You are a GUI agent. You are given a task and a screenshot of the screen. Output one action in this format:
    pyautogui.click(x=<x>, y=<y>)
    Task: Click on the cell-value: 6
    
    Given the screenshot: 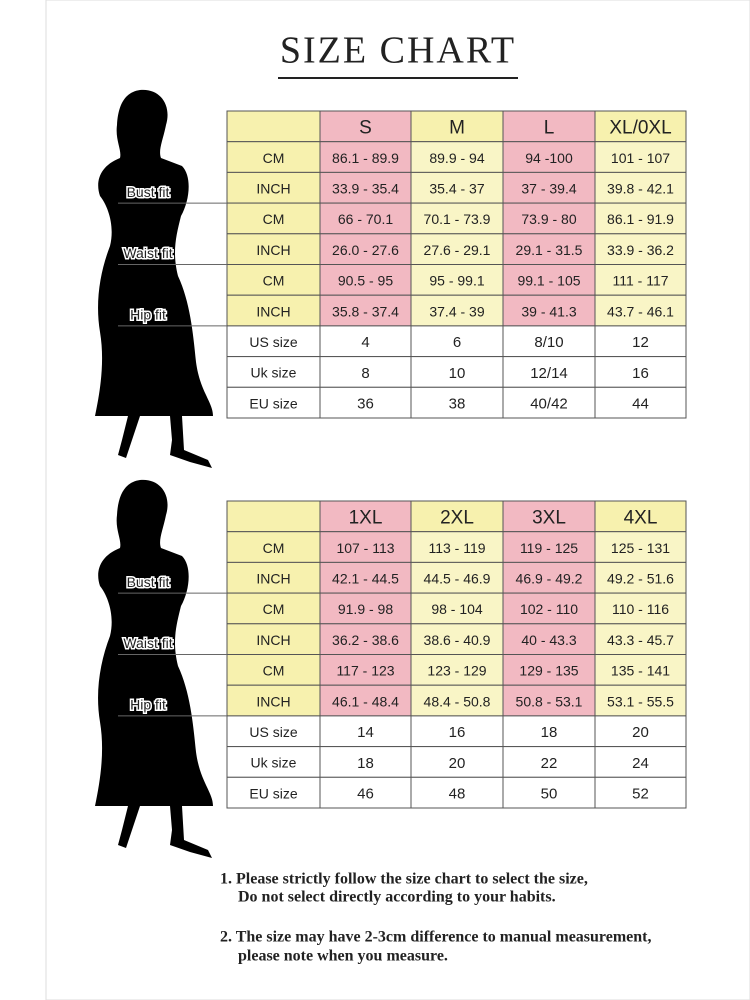 What is the action you would take?
    pyautogui.click(x=457, y=342)
    